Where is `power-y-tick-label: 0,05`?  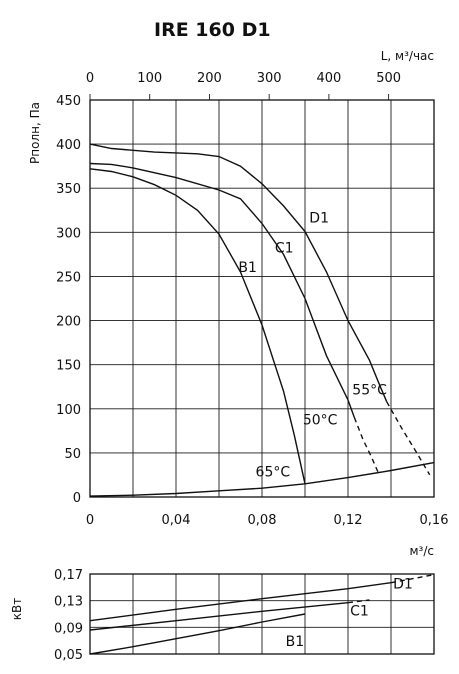 power-y-tick-label: 0,05 is located at coordinates (68, 655).